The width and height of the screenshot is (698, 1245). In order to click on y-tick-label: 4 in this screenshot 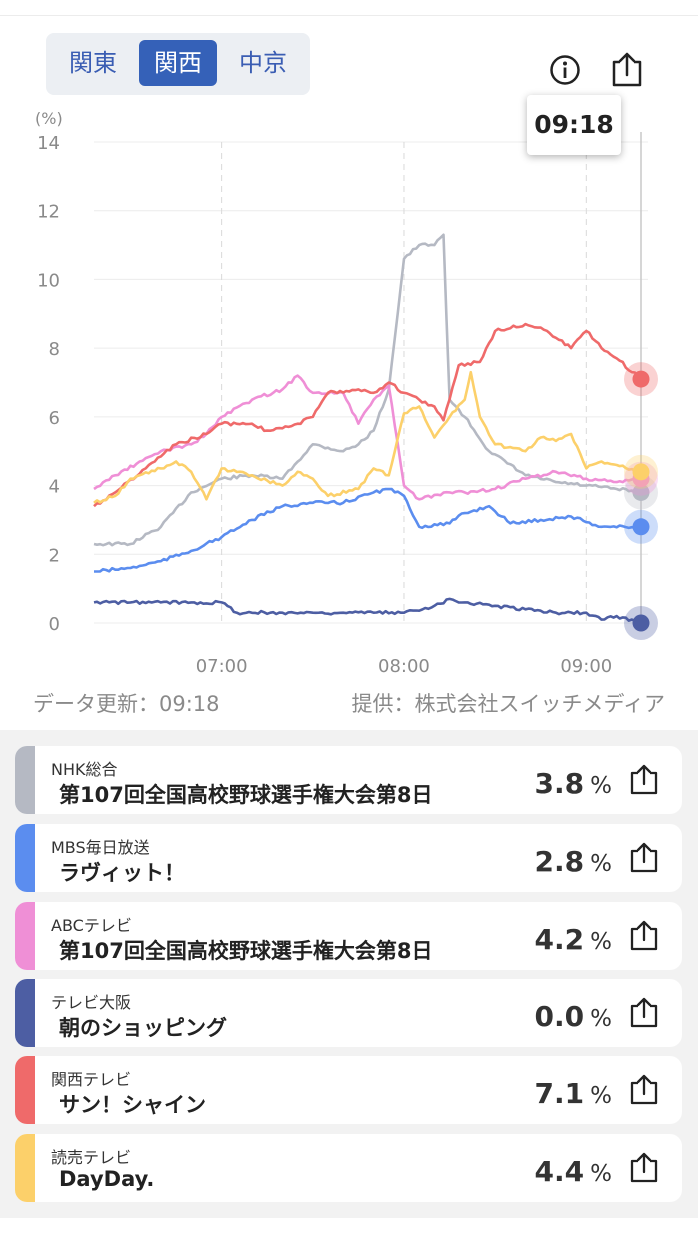, I will do `click(54, 487)`.